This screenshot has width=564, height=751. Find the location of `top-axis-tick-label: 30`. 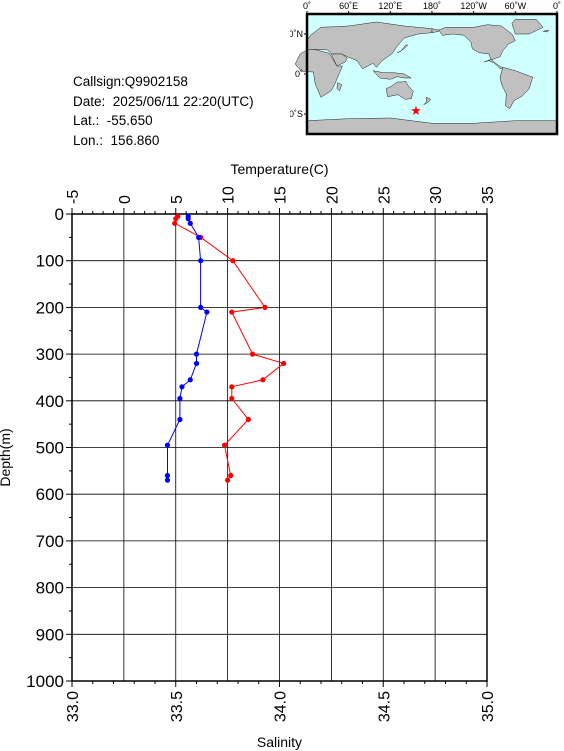

top-axis-tick-label: 30 is located at coordinates (436, 195).